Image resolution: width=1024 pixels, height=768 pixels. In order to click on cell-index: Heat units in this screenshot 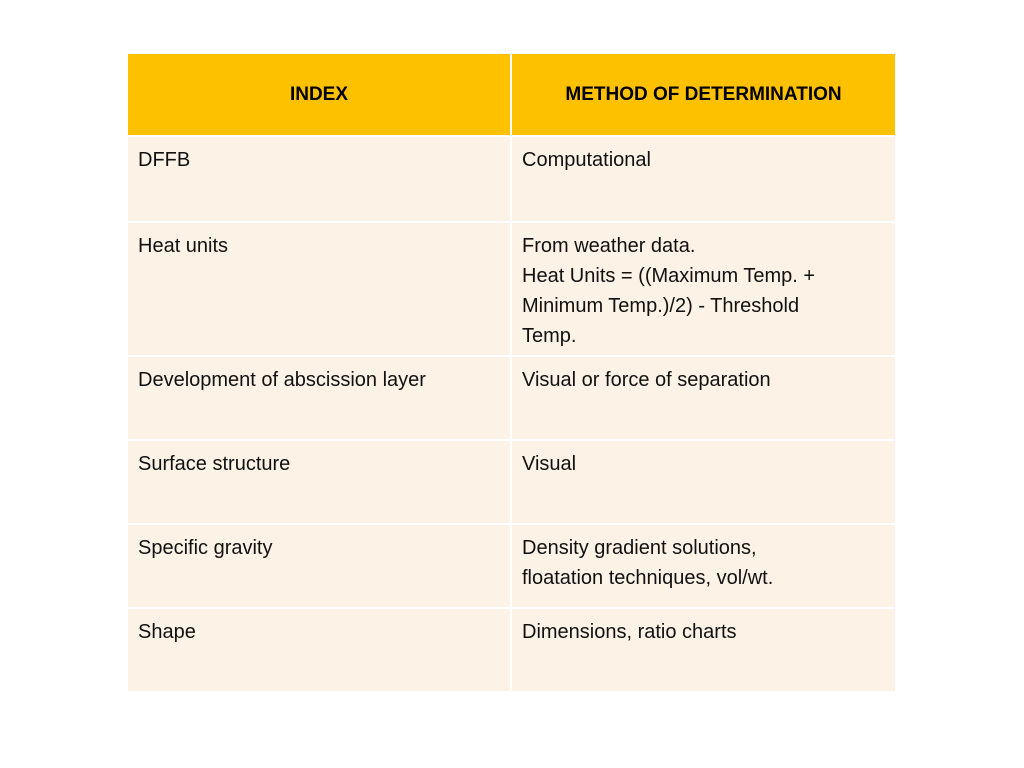, I will do `click(320, 289)`.